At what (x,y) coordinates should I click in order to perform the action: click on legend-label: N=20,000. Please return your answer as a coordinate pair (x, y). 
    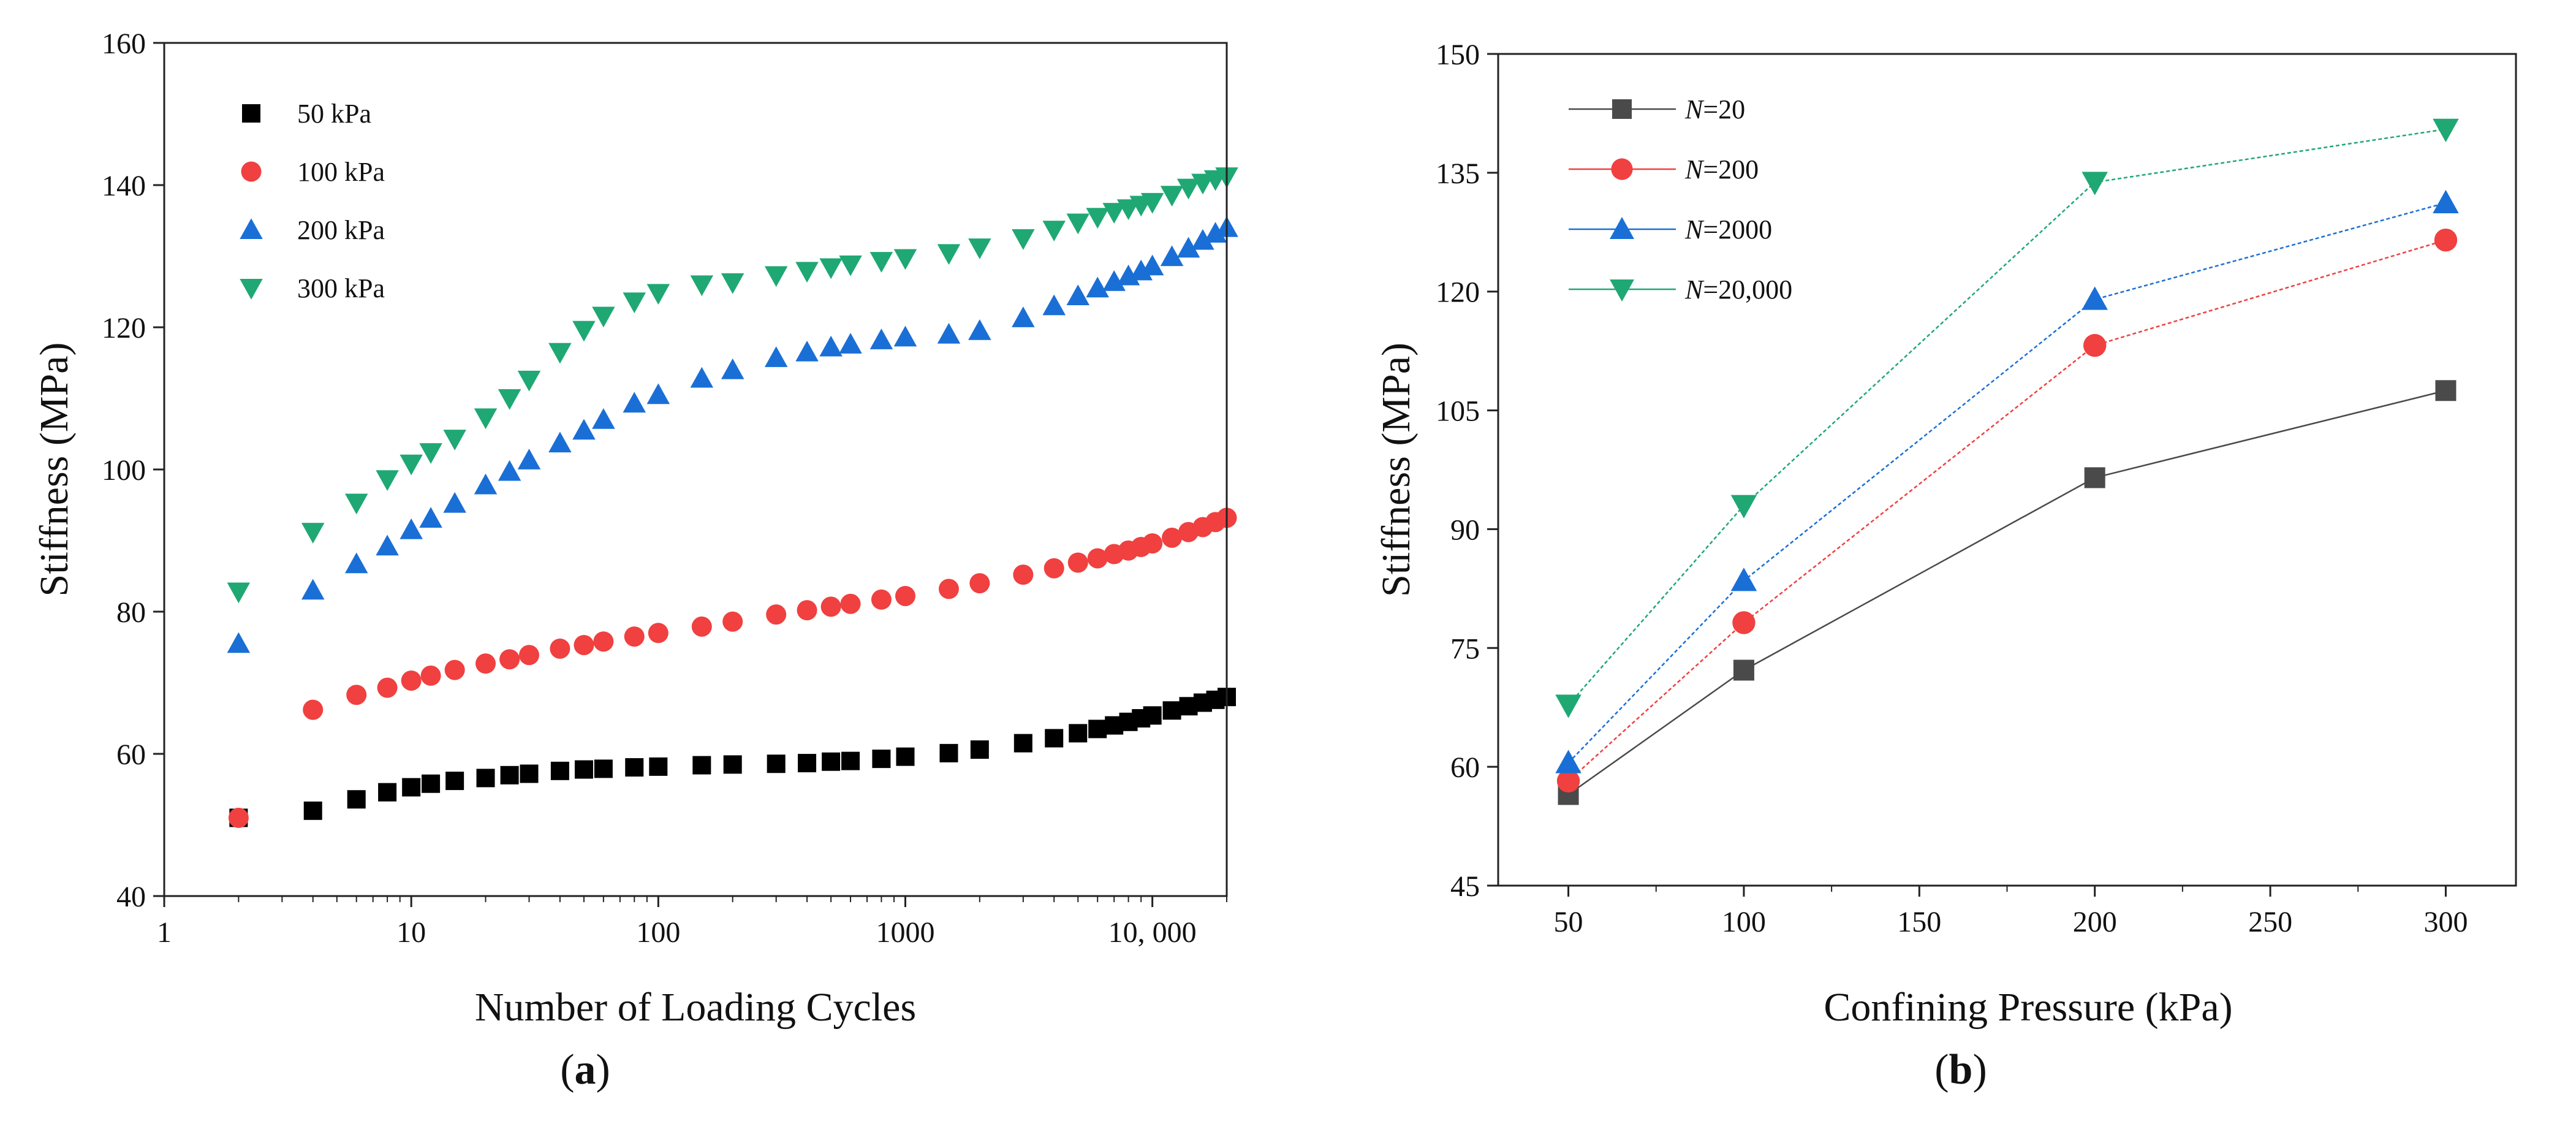
    Looking at the image, I should click on (1738, 290).